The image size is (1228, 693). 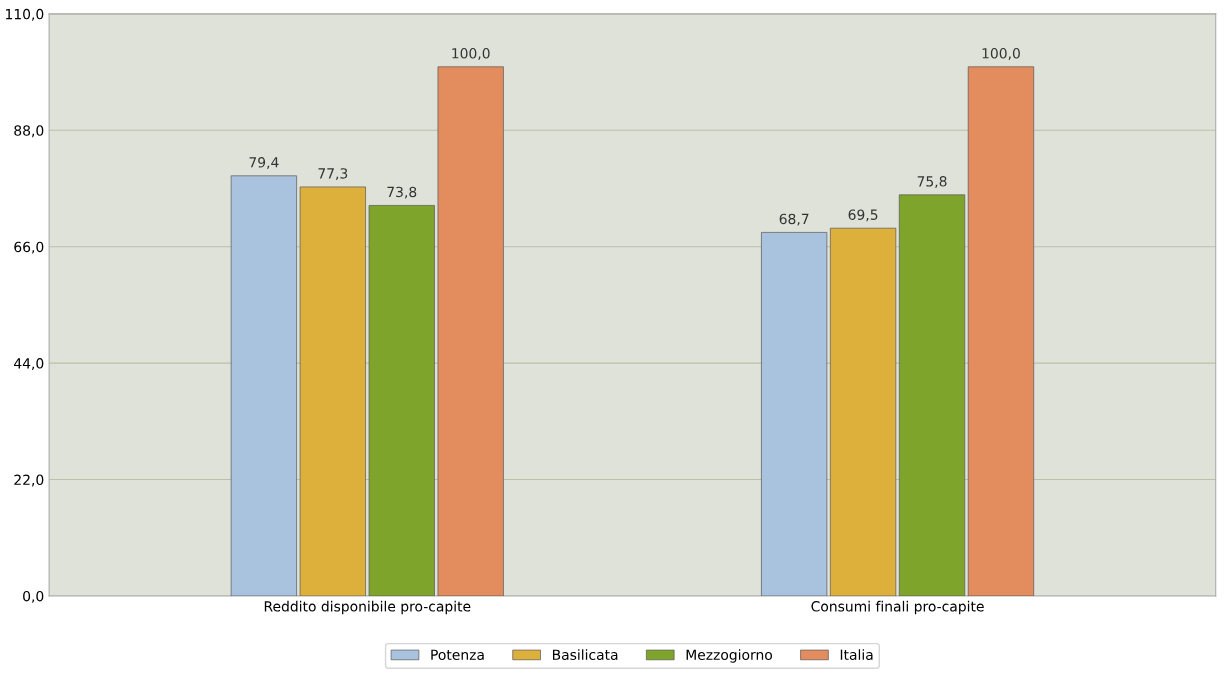 What do you see at coordinates (457, 654) in the screenshot?
I see `legend-label: Potenza` at bounding box center [457, 654].